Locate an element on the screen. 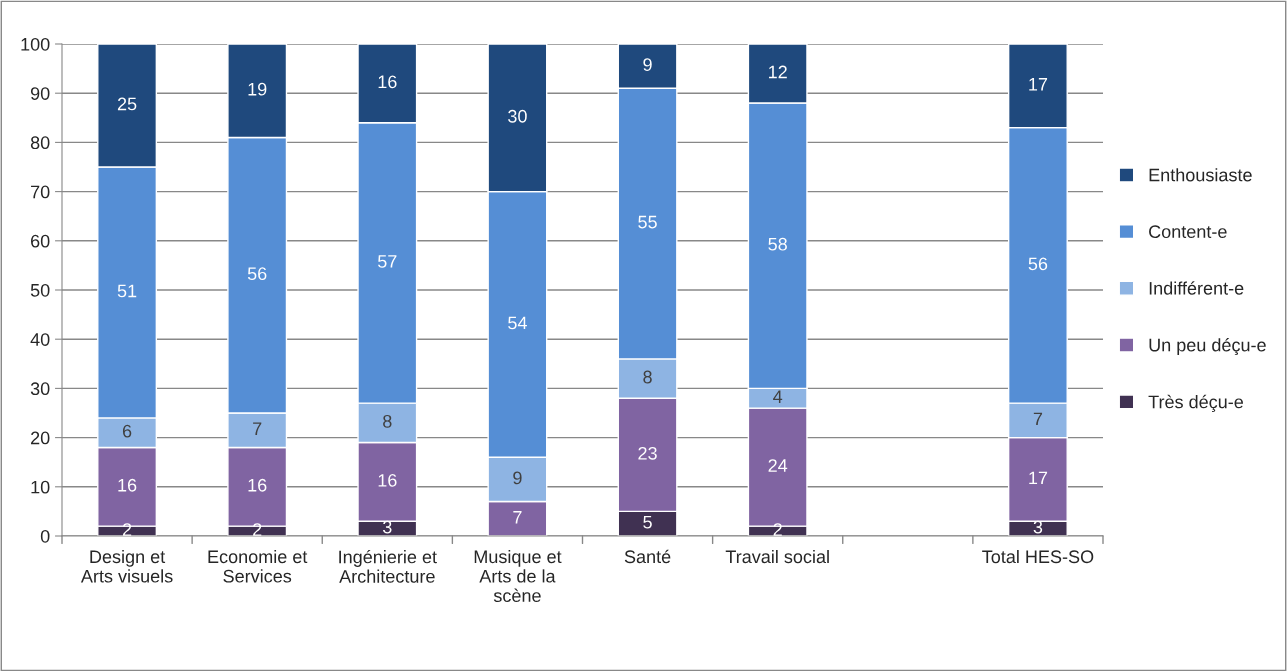 The image size is (1287, 671). y-tick-label: 50 is located at coordinates (40, 290).